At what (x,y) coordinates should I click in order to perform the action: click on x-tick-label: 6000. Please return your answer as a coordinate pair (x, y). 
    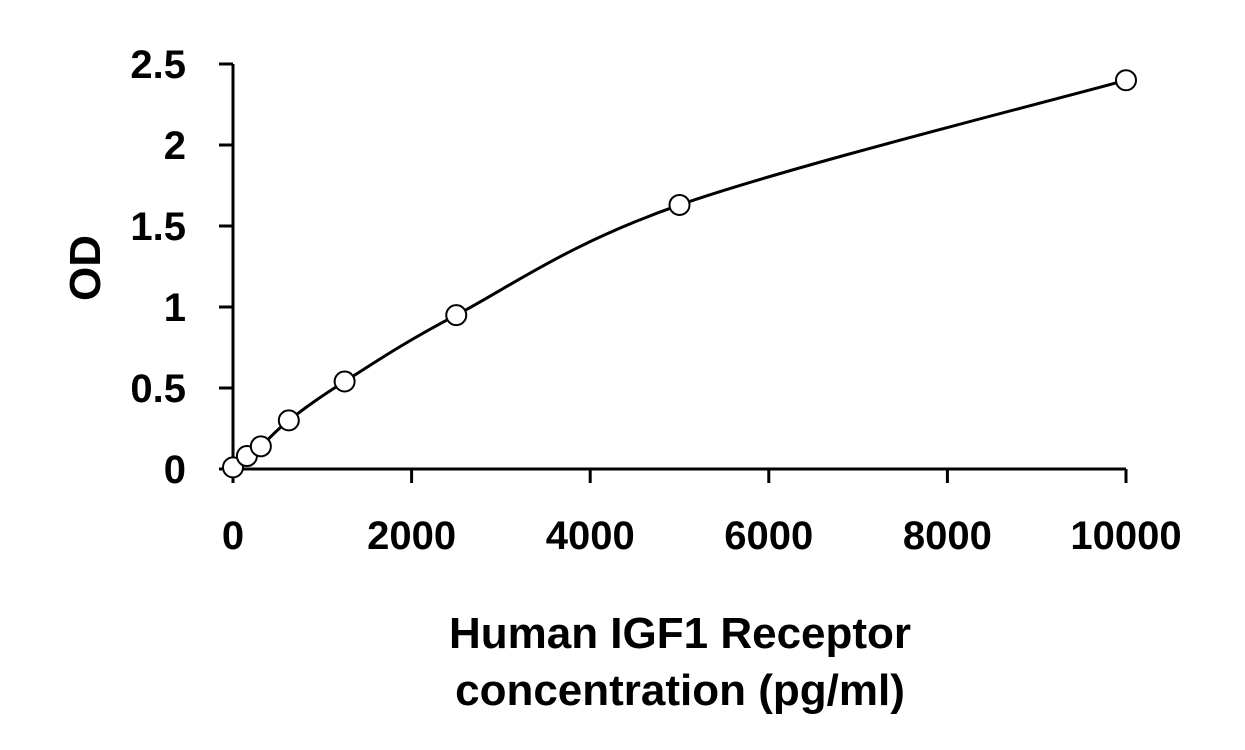
    Looking at the image, I should click on (768, 536).